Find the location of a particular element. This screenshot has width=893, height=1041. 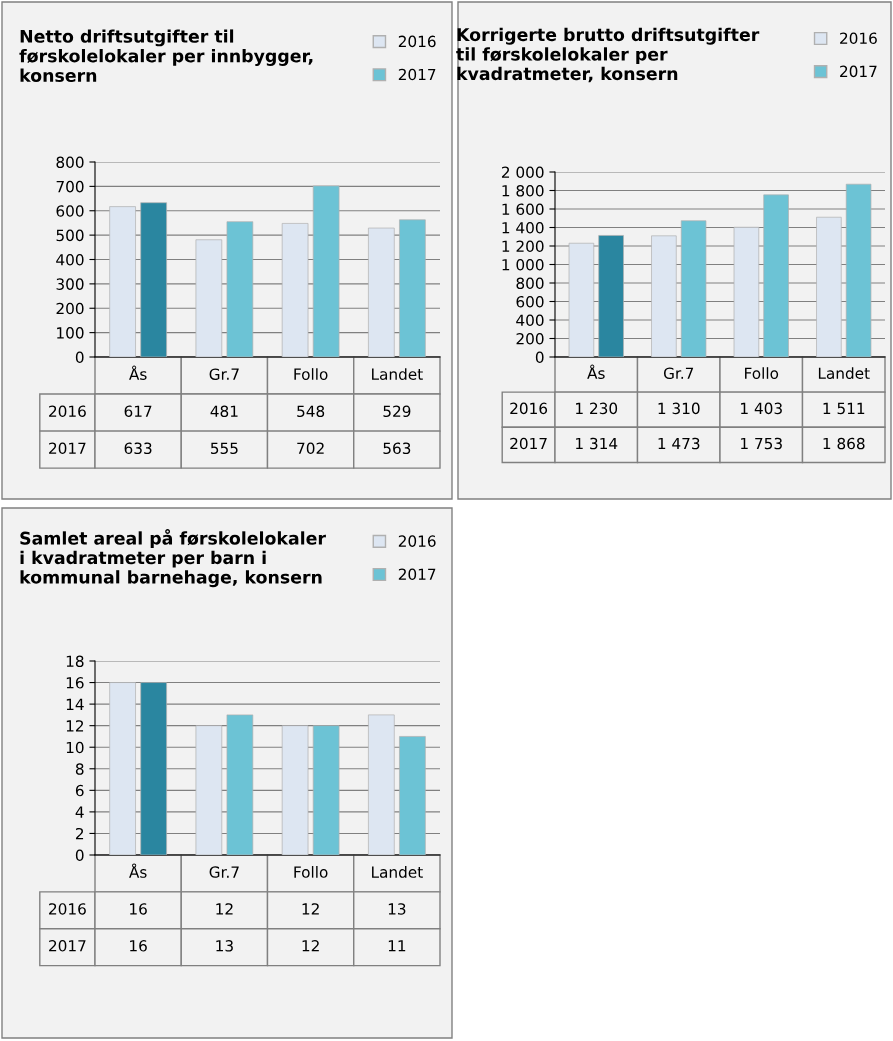

data-label: 548 is located at coordinates (311, 411).